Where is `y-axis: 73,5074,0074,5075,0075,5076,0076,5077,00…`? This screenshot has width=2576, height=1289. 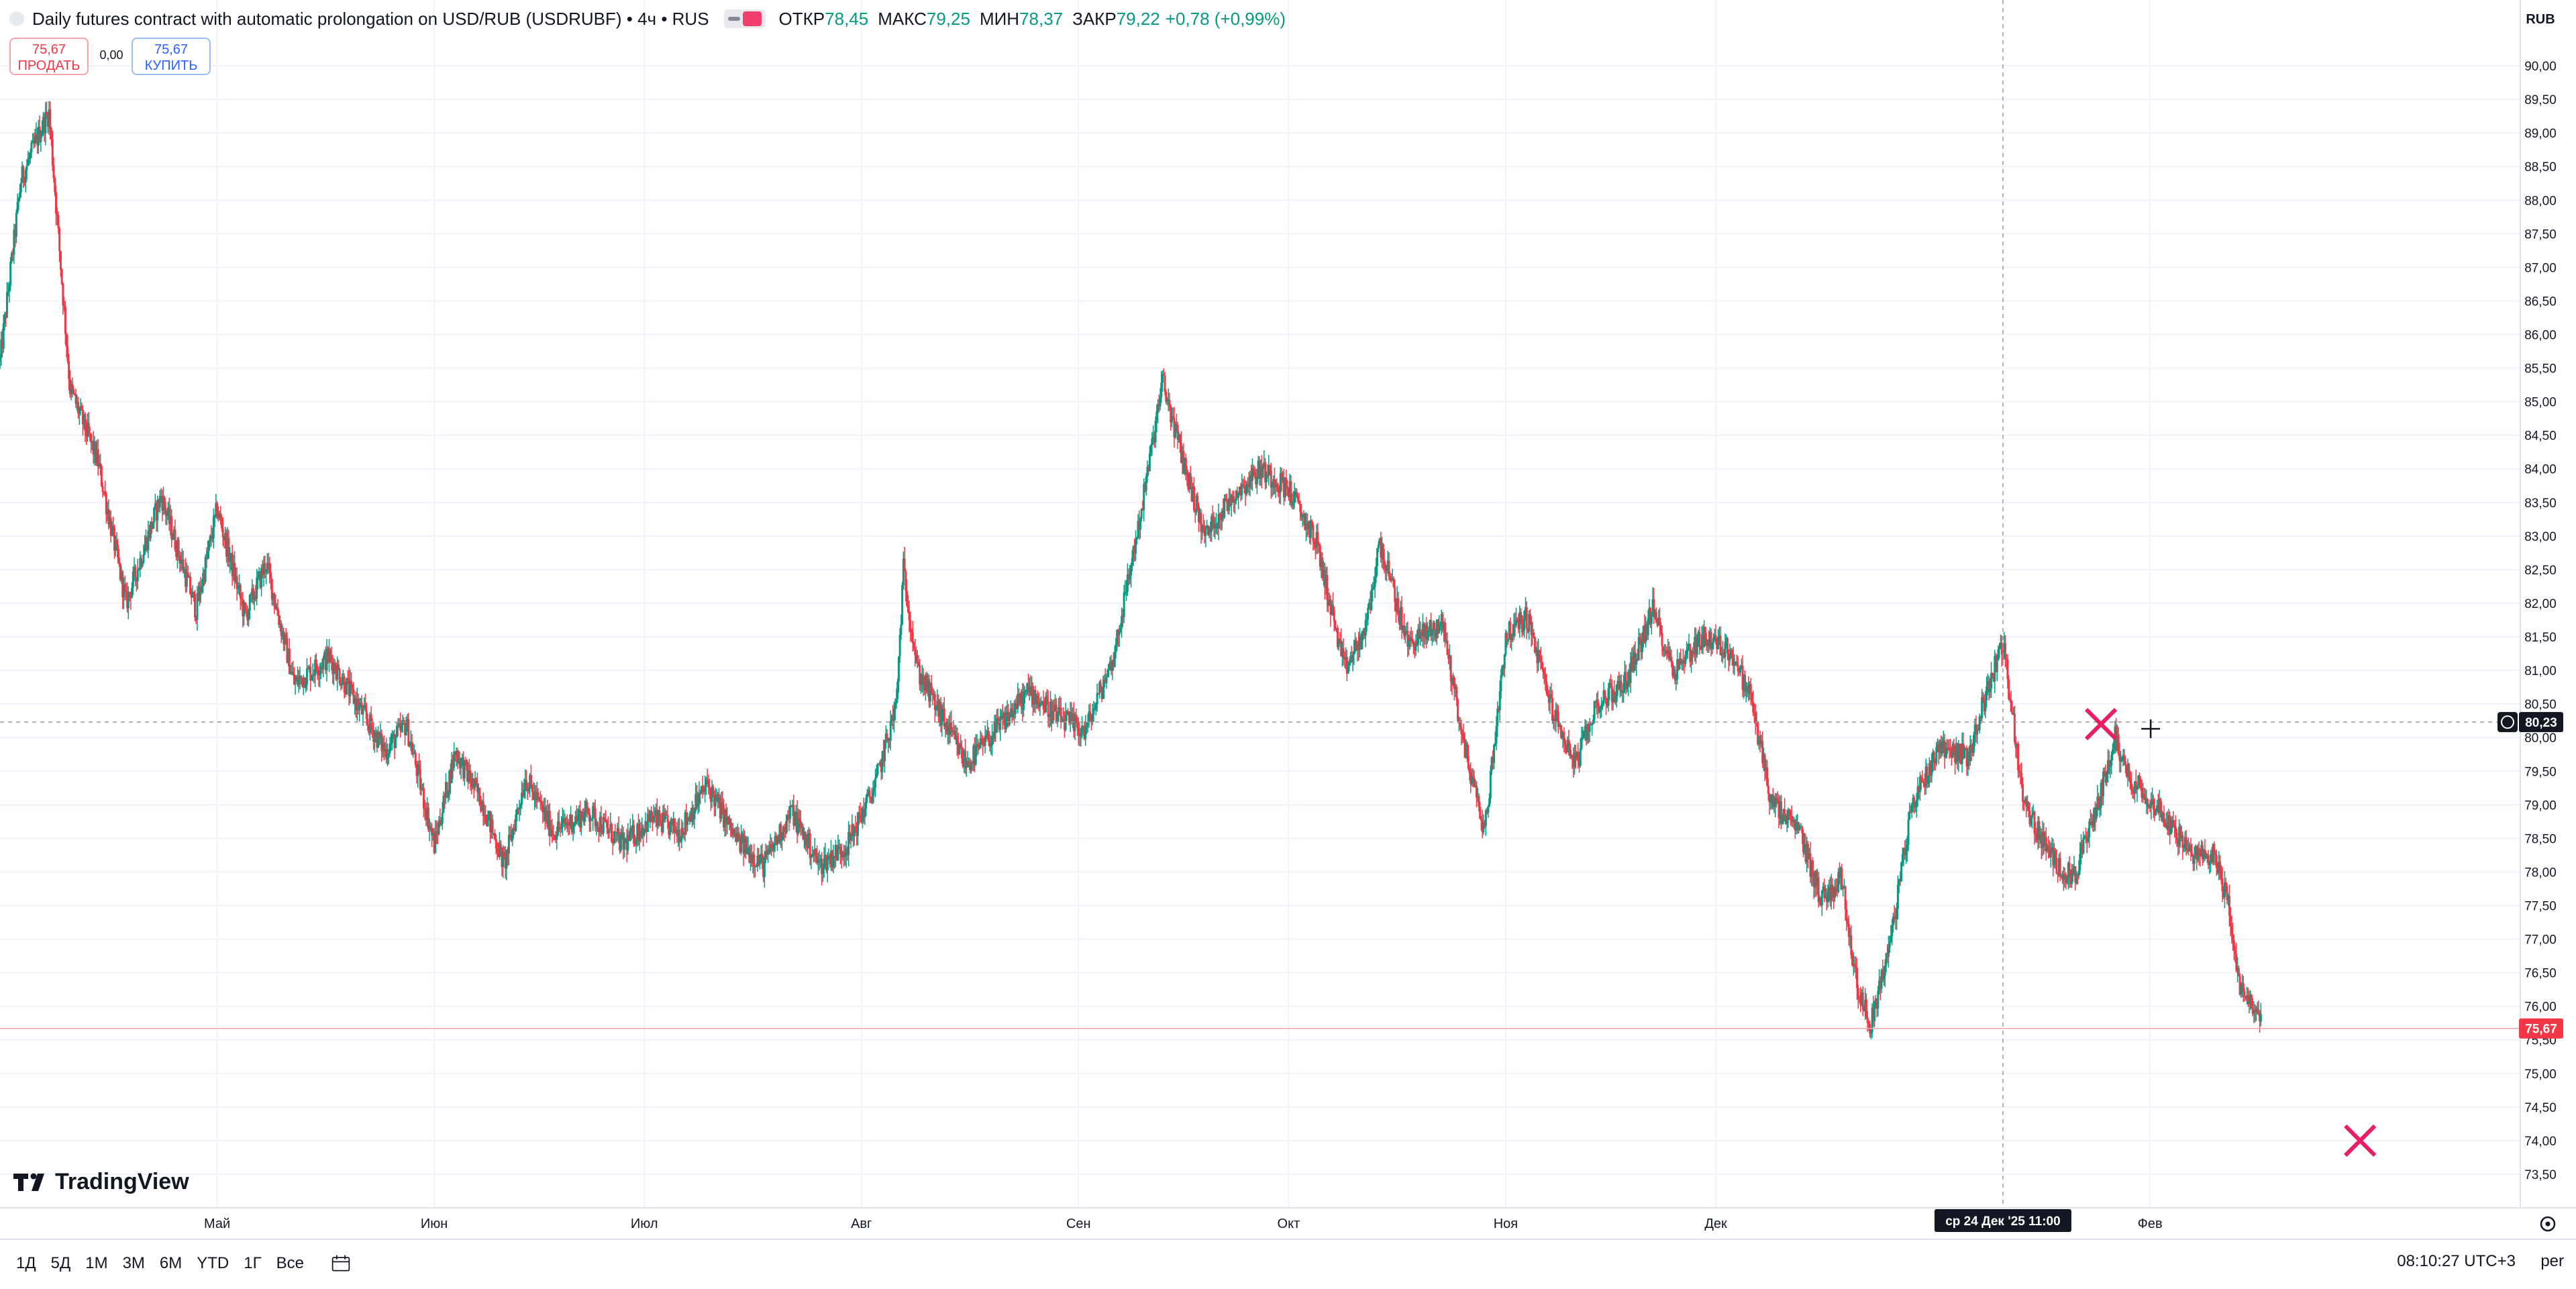 y-axis: 73,5074,0074,5075,0075,5076,0076,5077,00… is located at coordinates (2530, 616).